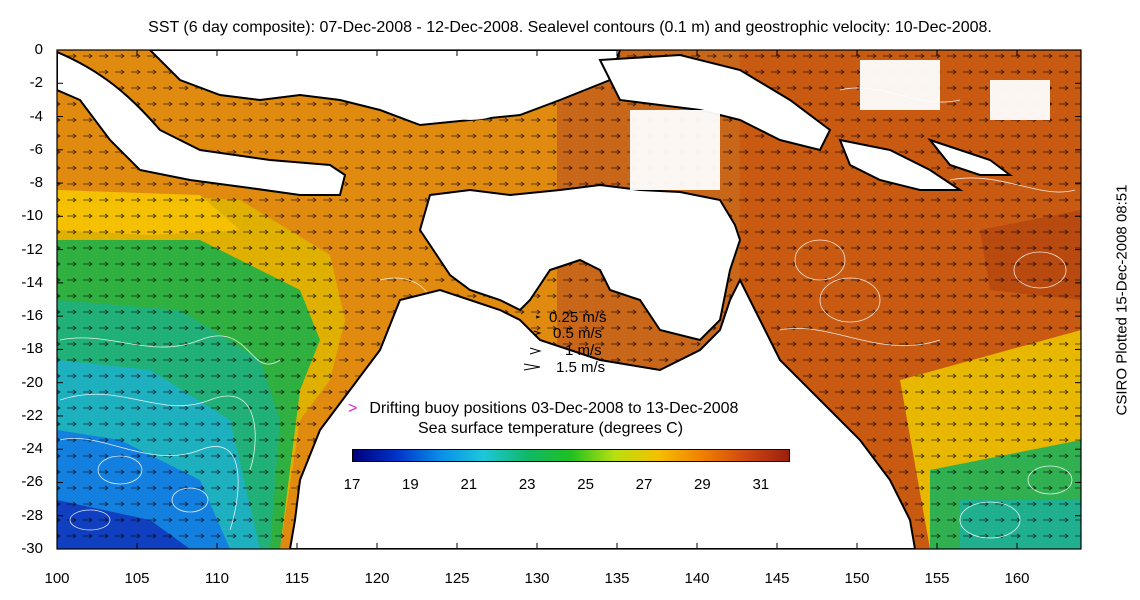 This screenshot has height=600, width=1140. Describe the element at coordinates (617, 578) in the screenshot. I see `x-tick-label: 135` at that location.